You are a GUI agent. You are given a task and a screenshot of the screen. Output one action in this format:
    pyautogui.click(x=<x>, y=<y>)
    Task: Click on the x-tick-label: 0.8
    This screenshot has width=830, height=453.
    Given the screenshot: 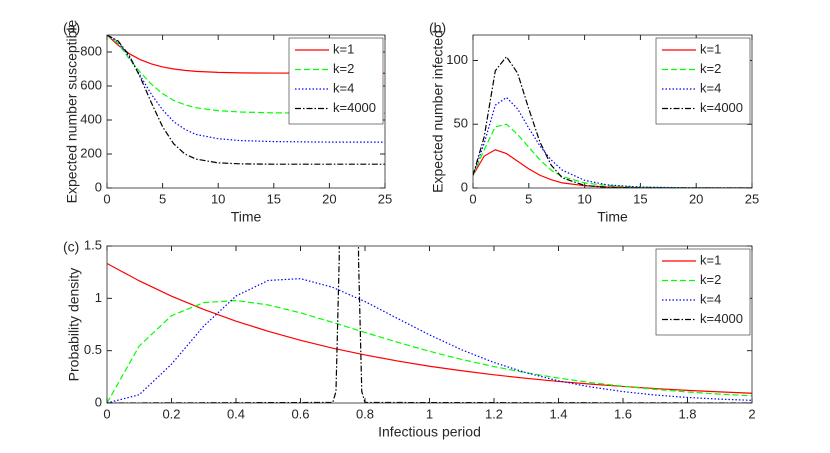 What is the action you would take?
    pyautogui.click(x=365, y=413)
    